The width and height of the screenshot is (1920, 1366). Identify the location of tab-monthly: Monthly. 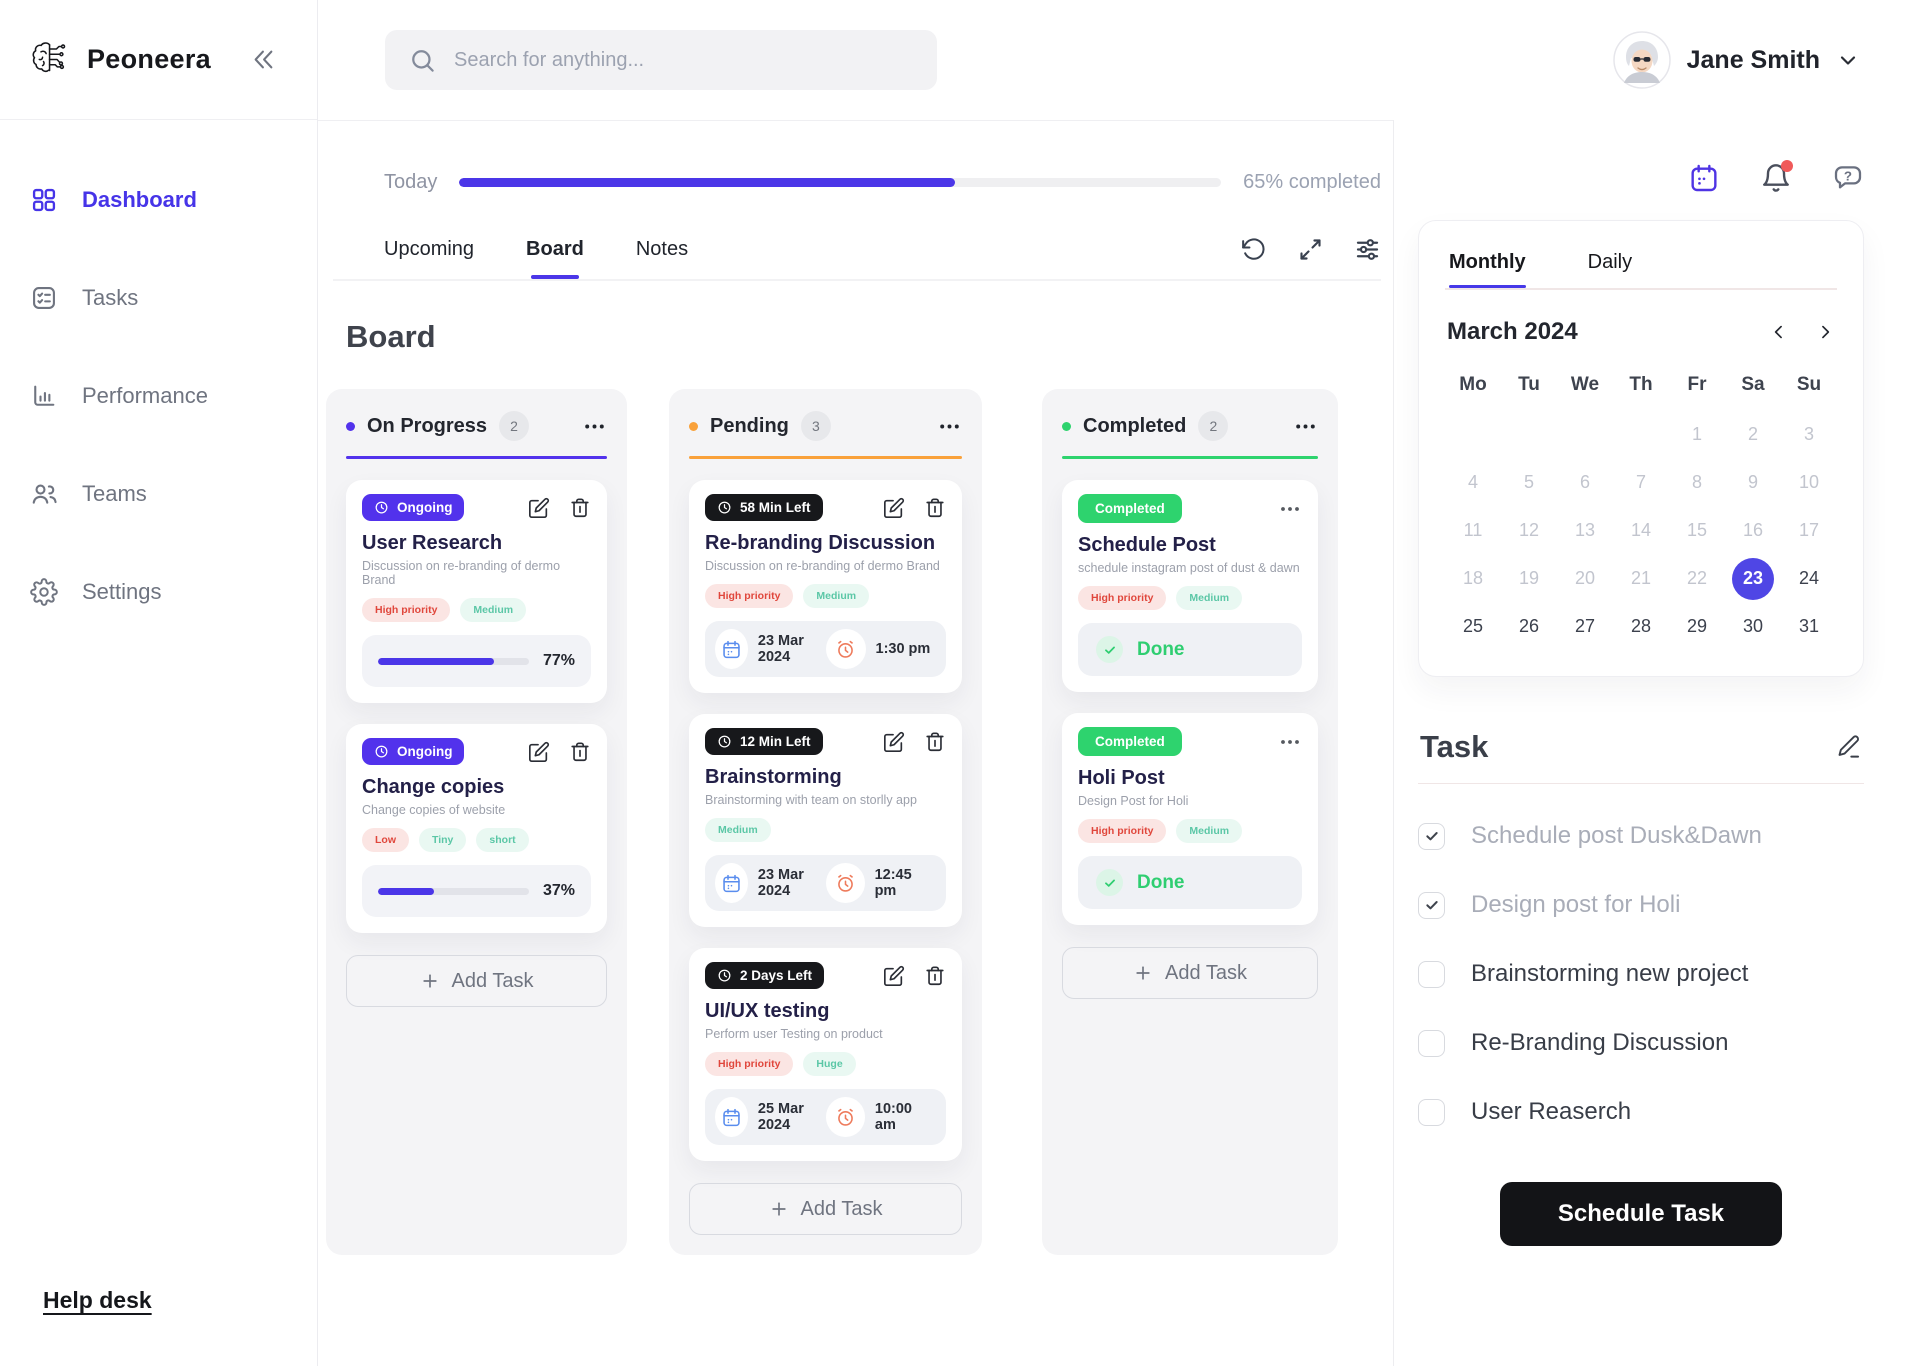
(1487, 269).